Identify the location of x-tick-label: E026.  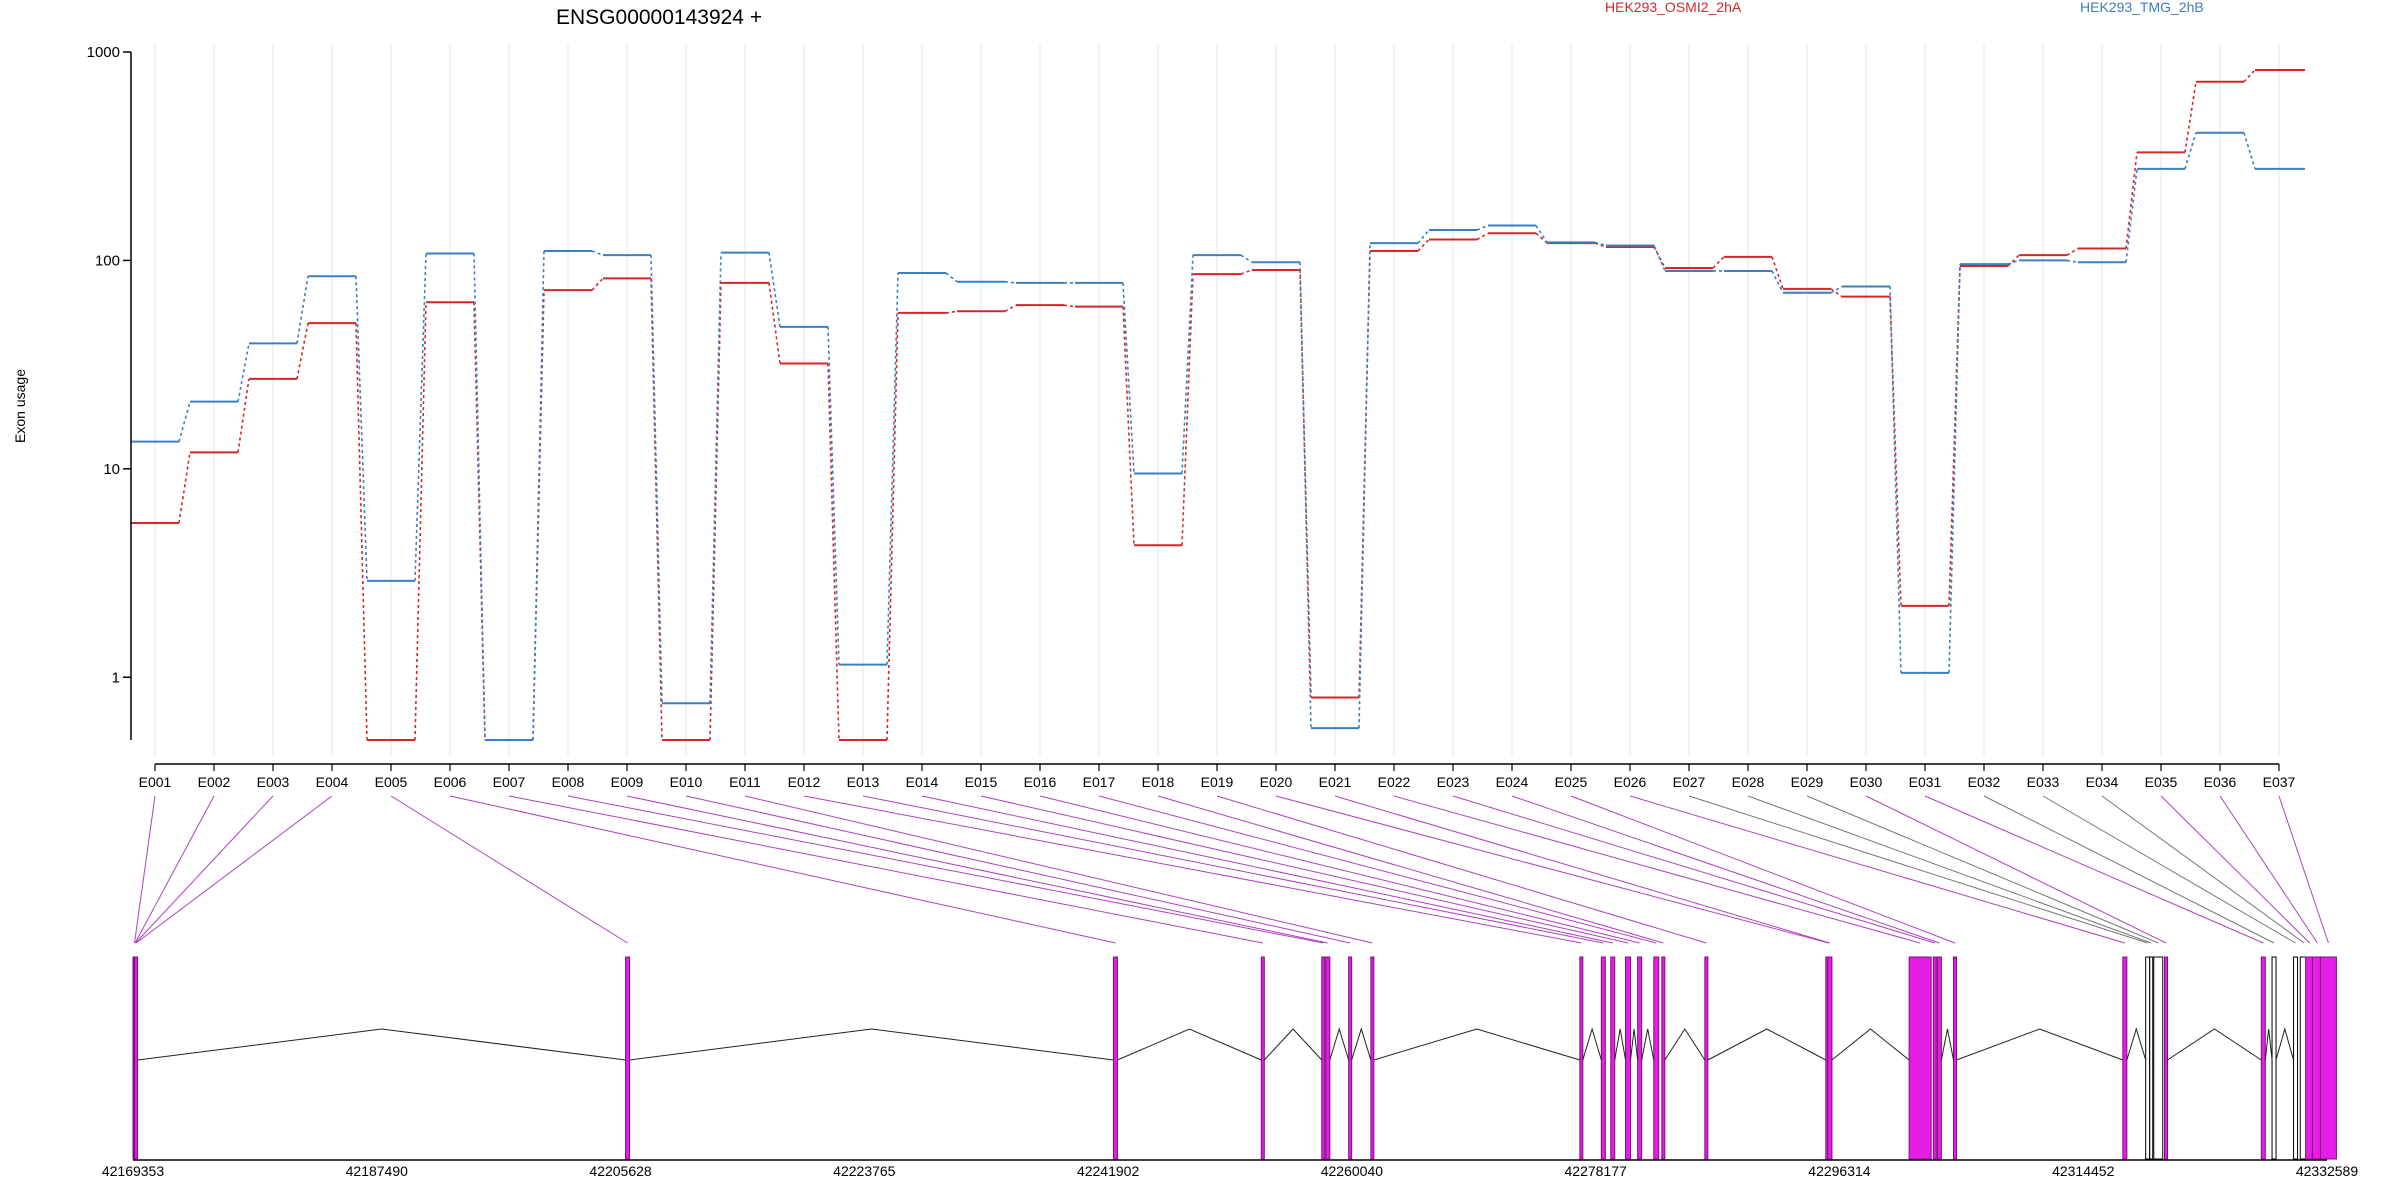
(1630, 782).